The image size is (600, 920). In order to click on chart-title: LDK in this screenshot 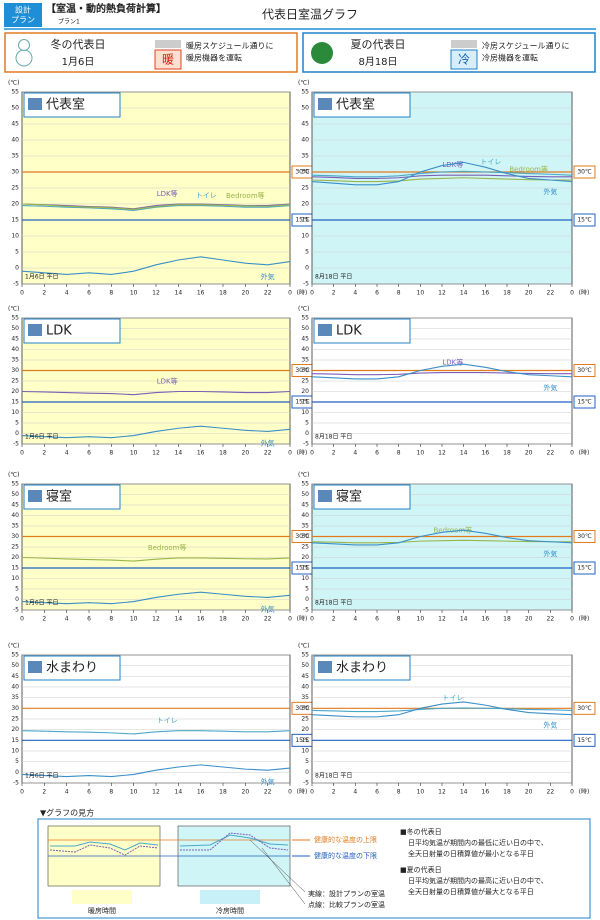, I will do `click(349, 331)`.